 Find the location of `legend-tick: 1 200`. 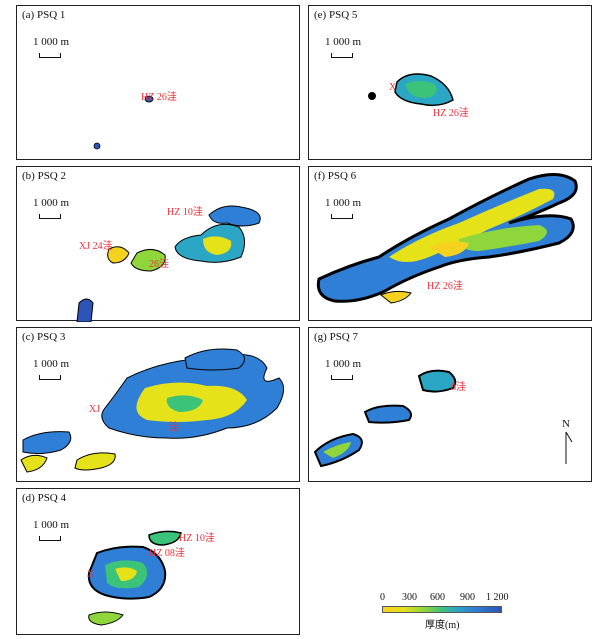

legend-tick: 1 200 is located at coordinates (497, 597).